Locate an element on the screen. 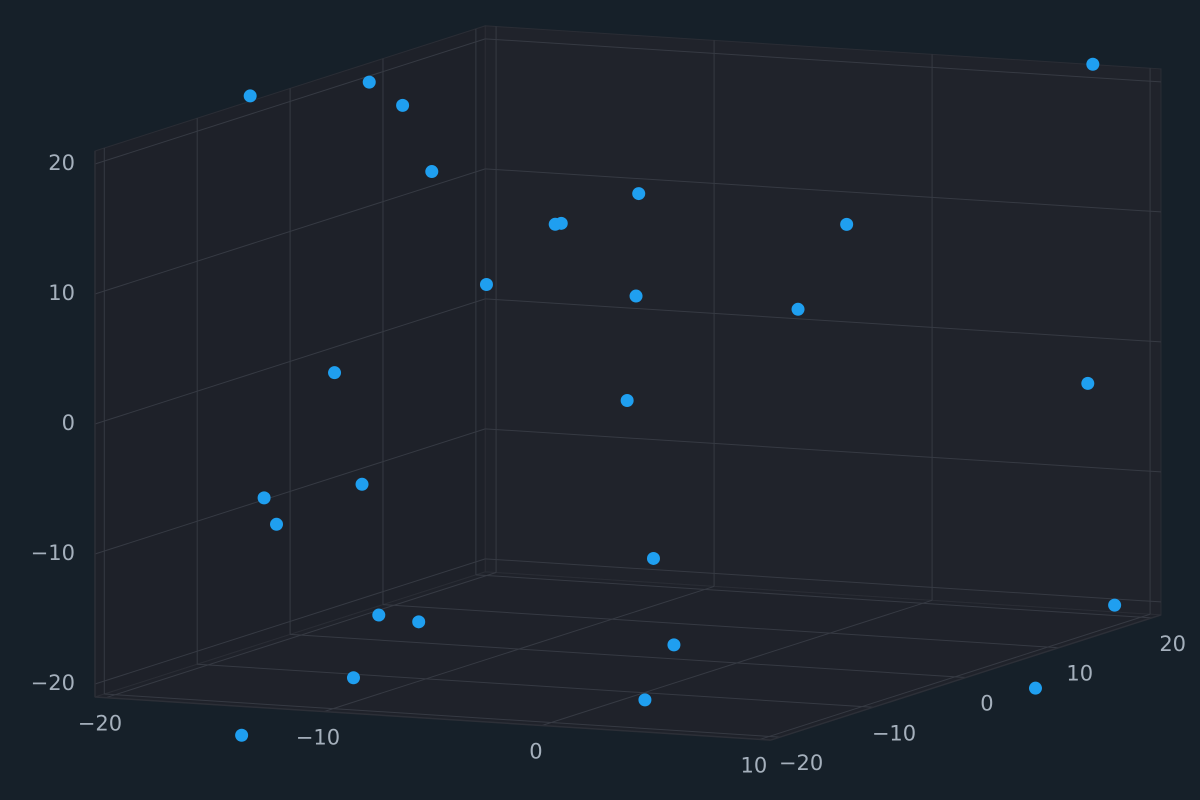  z-tick-label: 10 is located at coordinates (61, 293).